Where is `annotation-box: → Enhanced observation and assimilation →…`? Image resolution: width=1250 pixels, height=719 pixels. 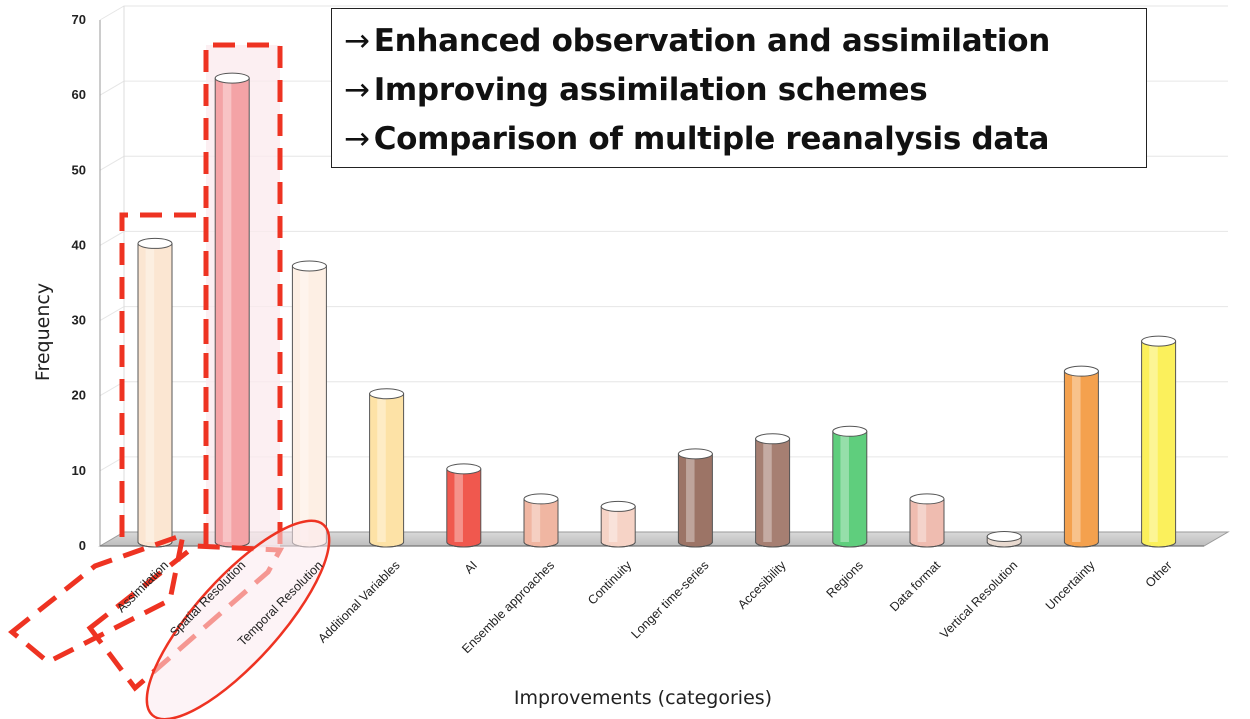 annotation-box: → Enhanced observation and assimilation →… is located at coordinates (739, 88).